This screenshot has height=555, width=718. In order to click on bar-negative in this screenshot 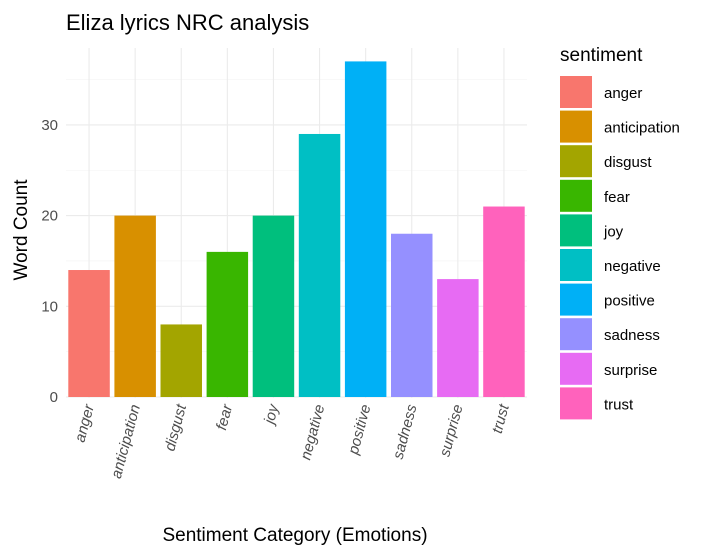, I will do `click(319, 265)`.